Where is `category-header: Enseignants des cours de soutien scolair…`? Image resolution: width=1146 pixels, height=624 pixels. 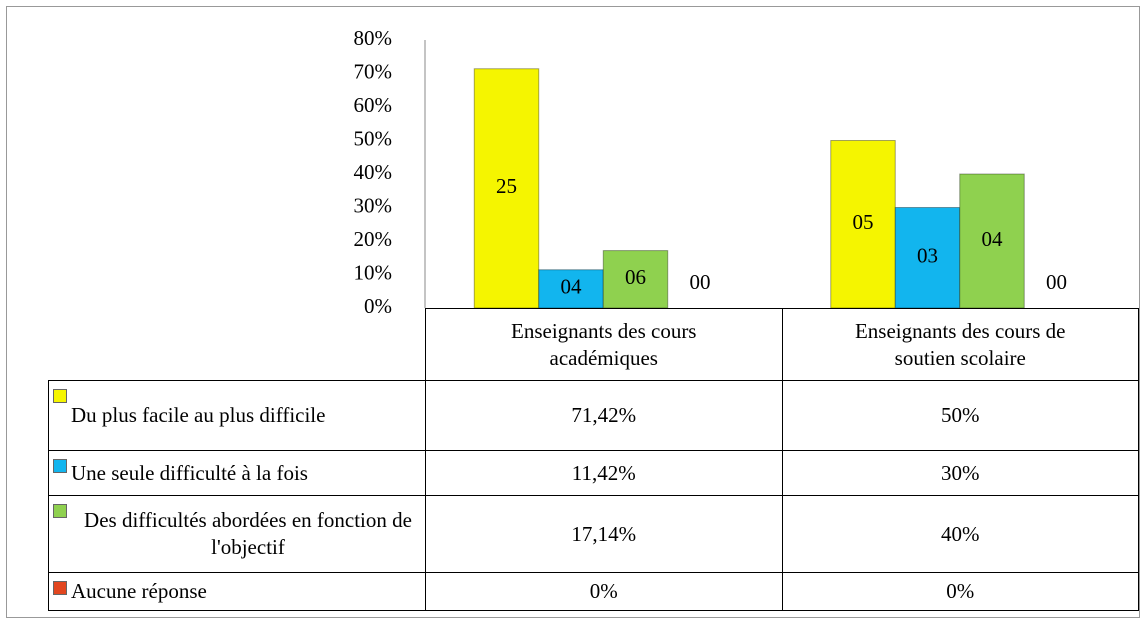
category-header: Enseignants des cours de soutien scolair… is located at coordinates (960, 344).